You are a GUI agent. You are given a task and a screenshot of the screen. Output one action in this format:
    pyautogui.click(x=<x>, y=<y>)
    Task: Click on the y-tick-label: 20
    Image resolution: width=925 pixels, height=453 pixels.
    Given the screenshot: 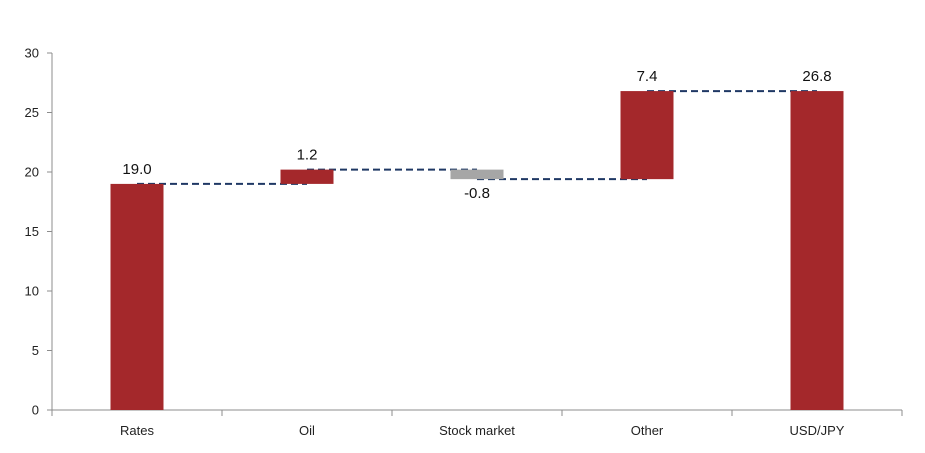 What is the action you would take?
    pyautogui.click(x=32, y=172)
    